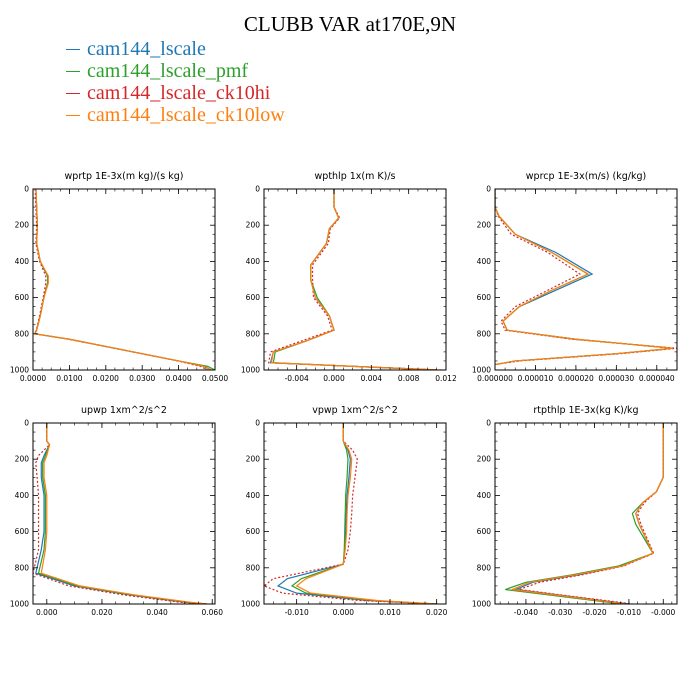  Describe the element at coordinates (168, 71) in the screenshot. I see `legend-label: cam144_lscale_pmf` at that location.